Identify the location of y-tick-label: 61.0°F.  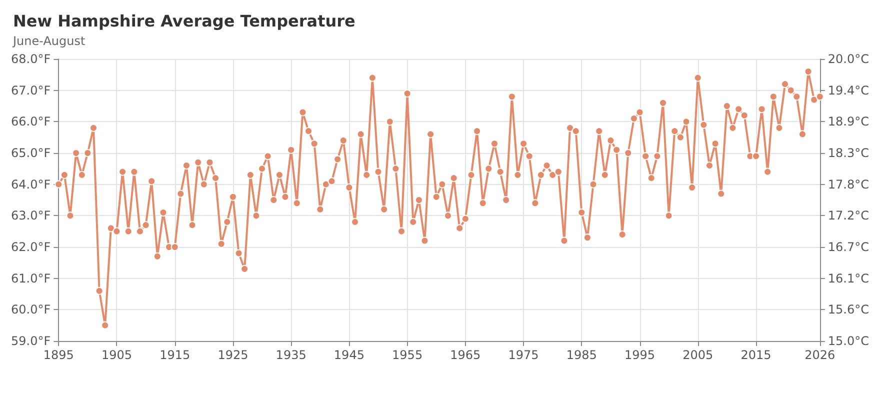
(30, 278).